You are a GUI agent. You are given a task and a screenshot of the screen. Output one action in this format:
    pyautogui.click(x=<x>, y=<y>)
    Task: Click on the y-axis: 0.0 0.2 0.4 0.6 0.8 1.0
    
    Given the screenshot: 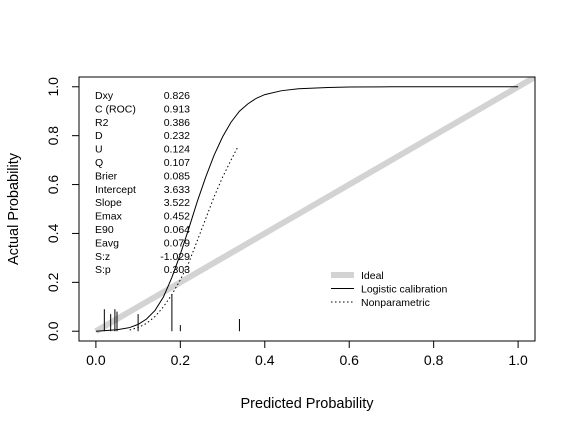 What is the action you would take?
    pyautogui.click(x=62, y=209)
    